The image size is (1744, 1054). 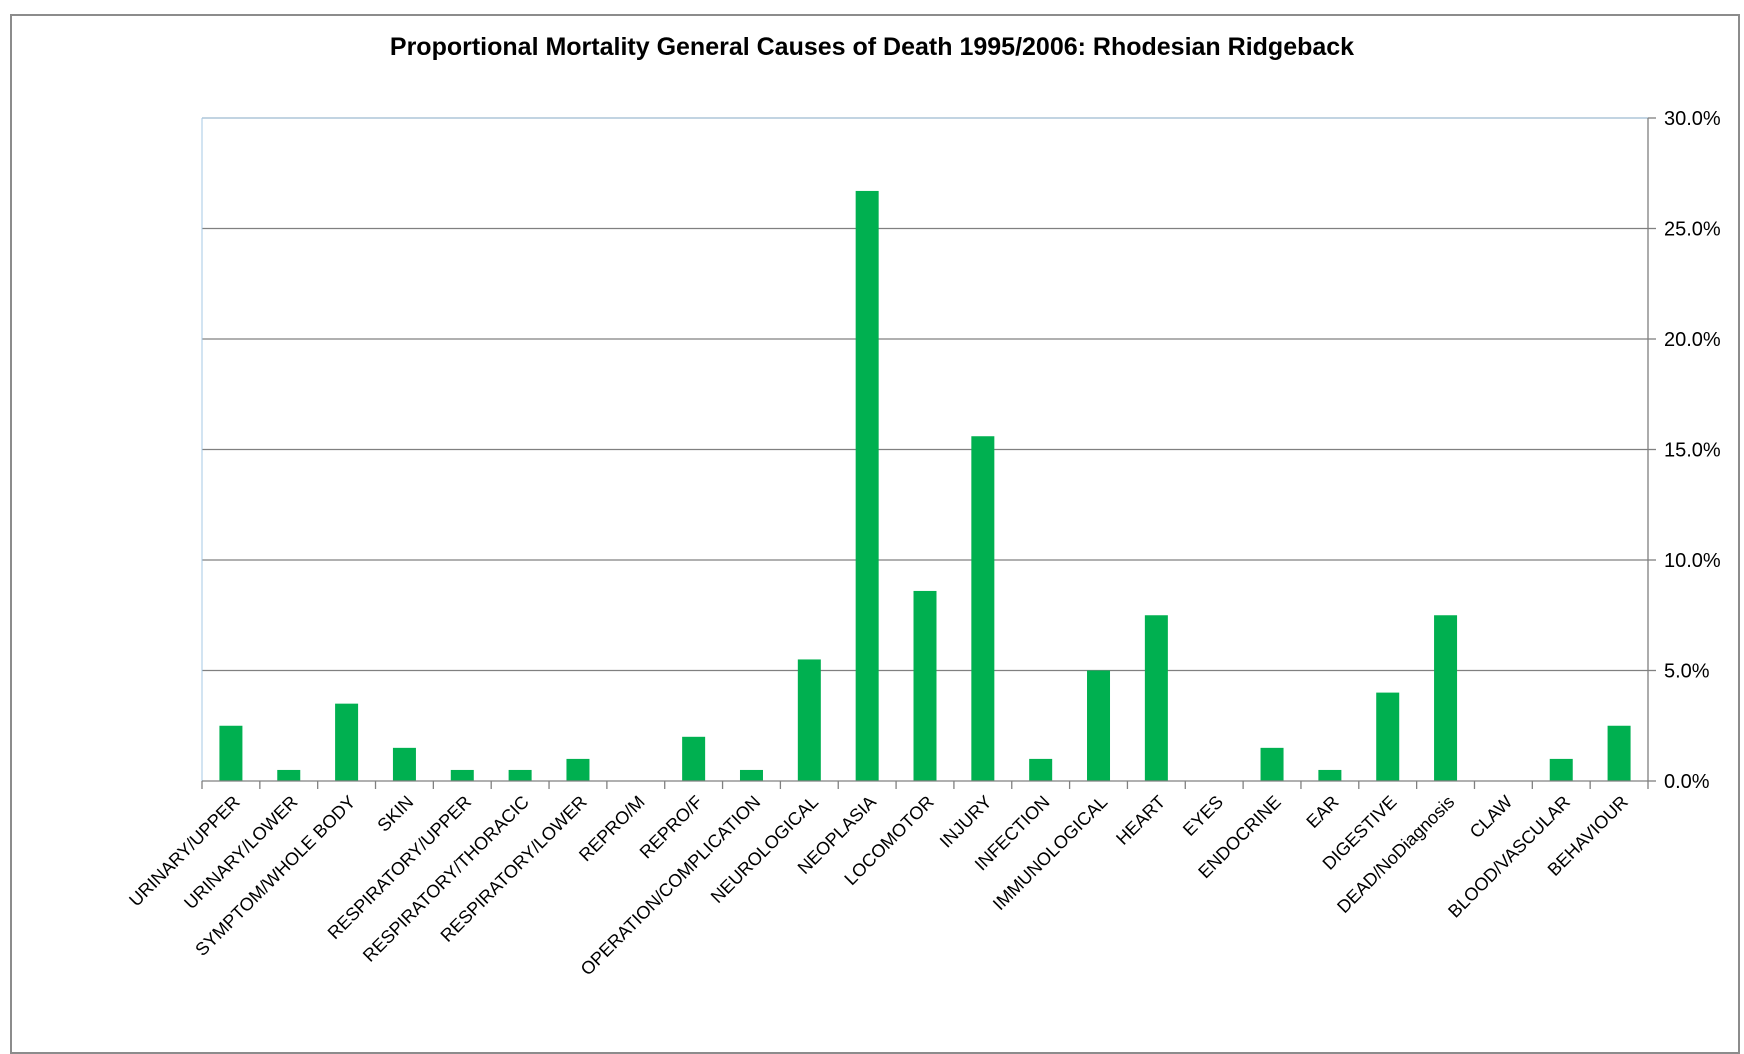 I want to click on y-tick-labels: 0.0% 5.0% 10.0% 15.0% 20.0% 25.0% 30.0%, so click(x=1692, y=450).